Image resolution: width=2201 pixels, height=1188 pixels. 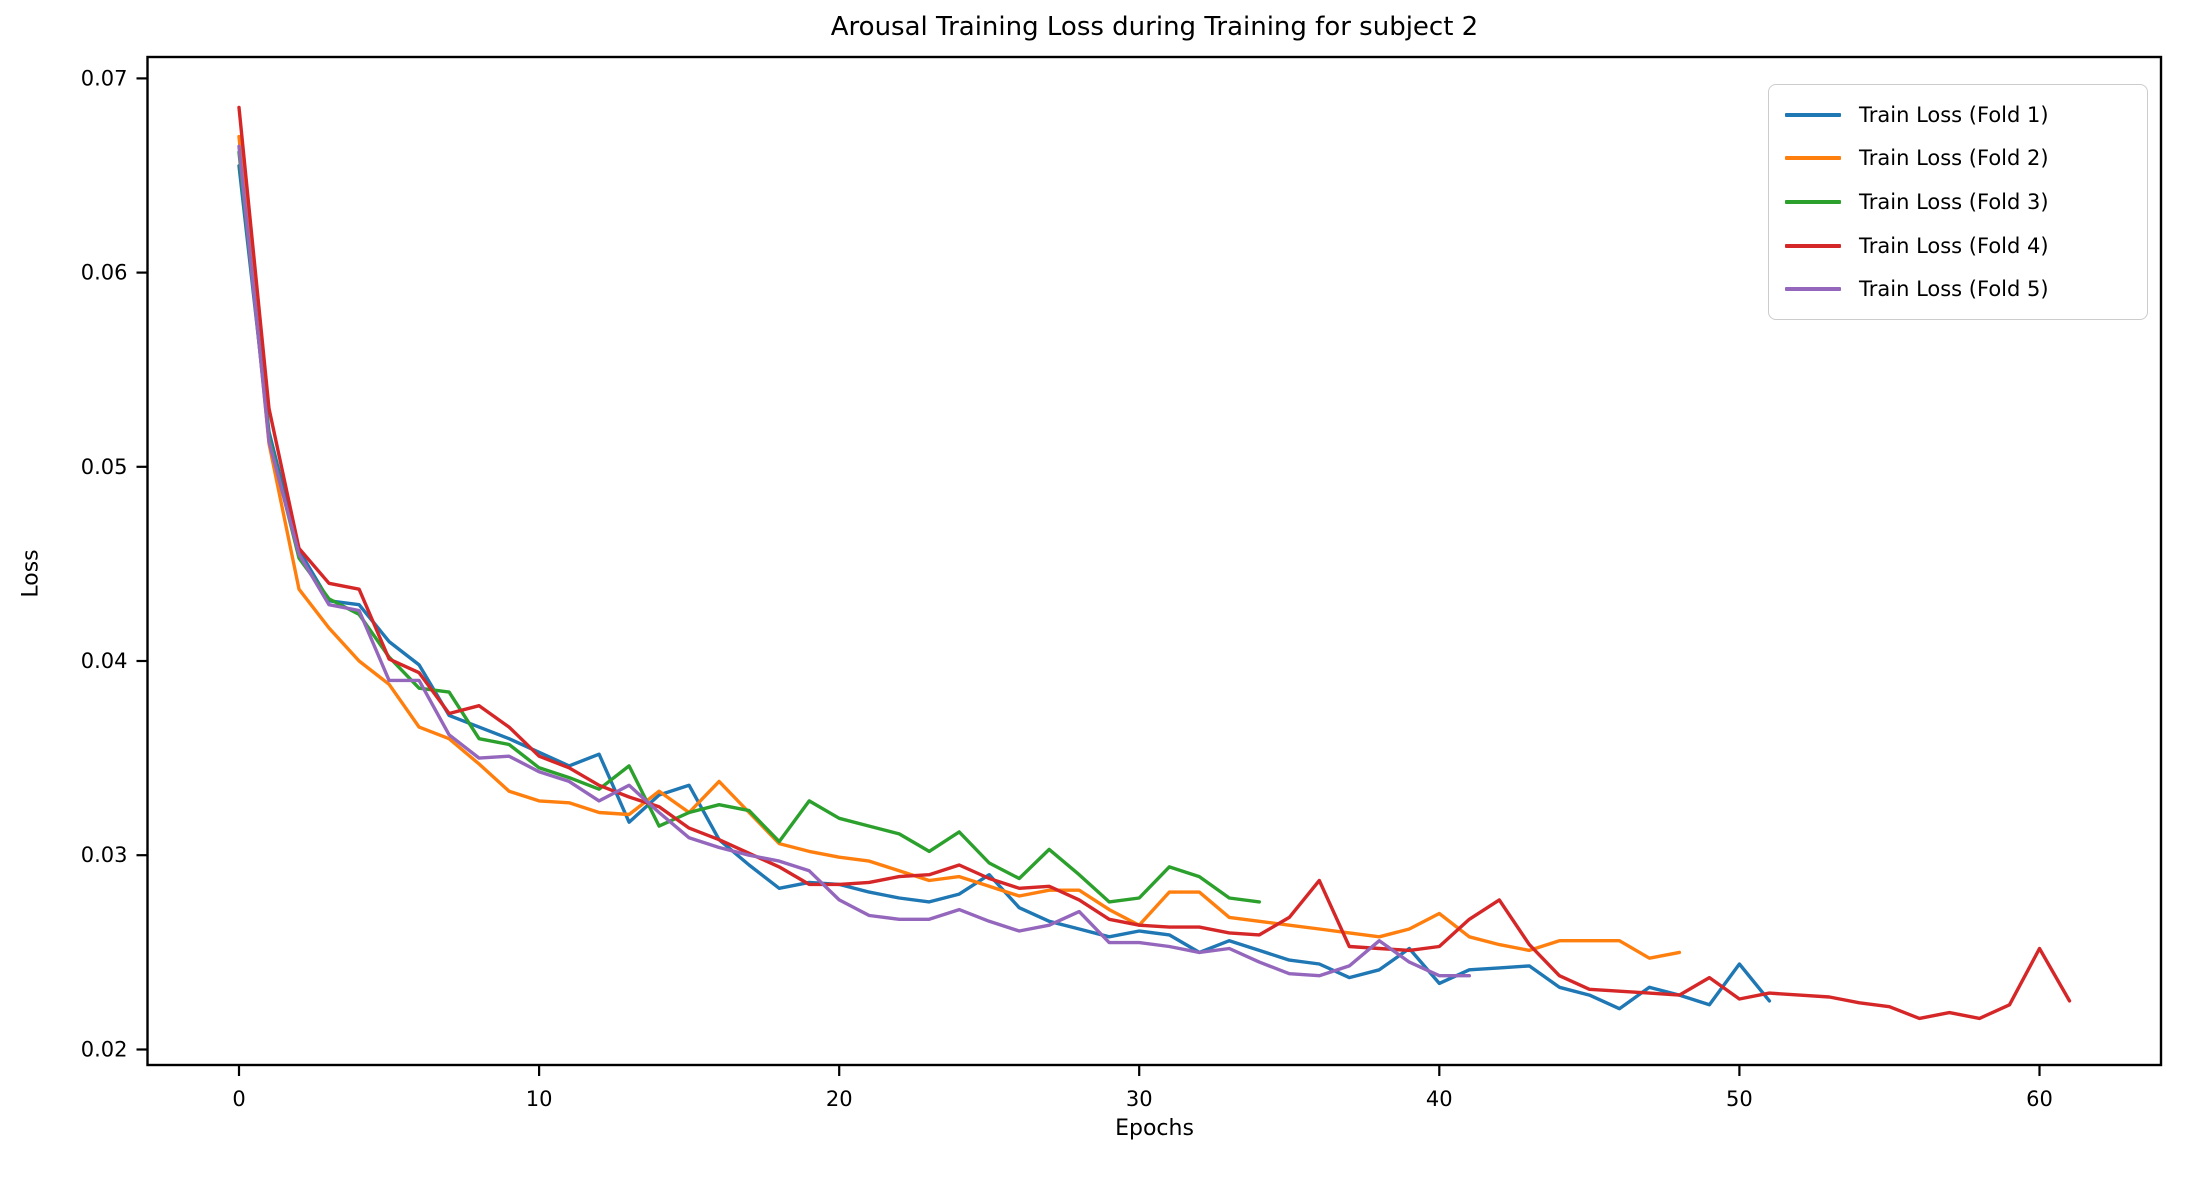 What do you see at coordinates (1954, 201) in the screenshot?
I see `legend-label-fold-3: Train Loss (Fold 3)` at bounding box center [1954, 201].